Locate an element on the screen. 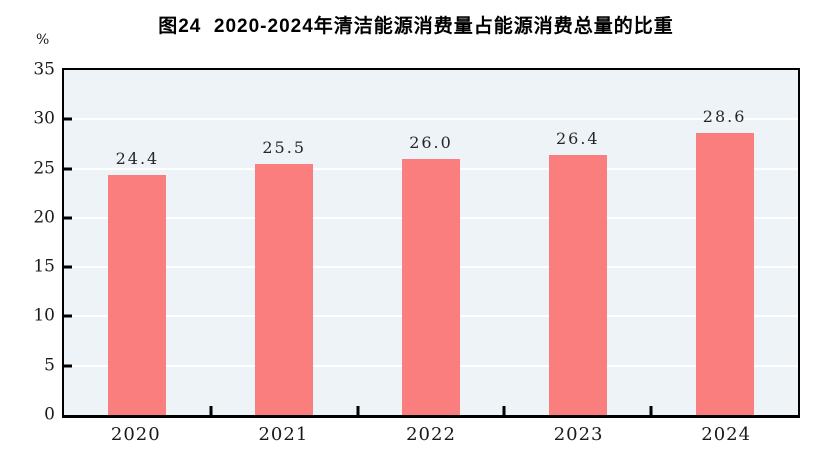 The width and height of the screenshot is (832, 461). x-axis-tick-labels: 2020 2021 2022 2023 2024 is located at coordinates (431, 437).